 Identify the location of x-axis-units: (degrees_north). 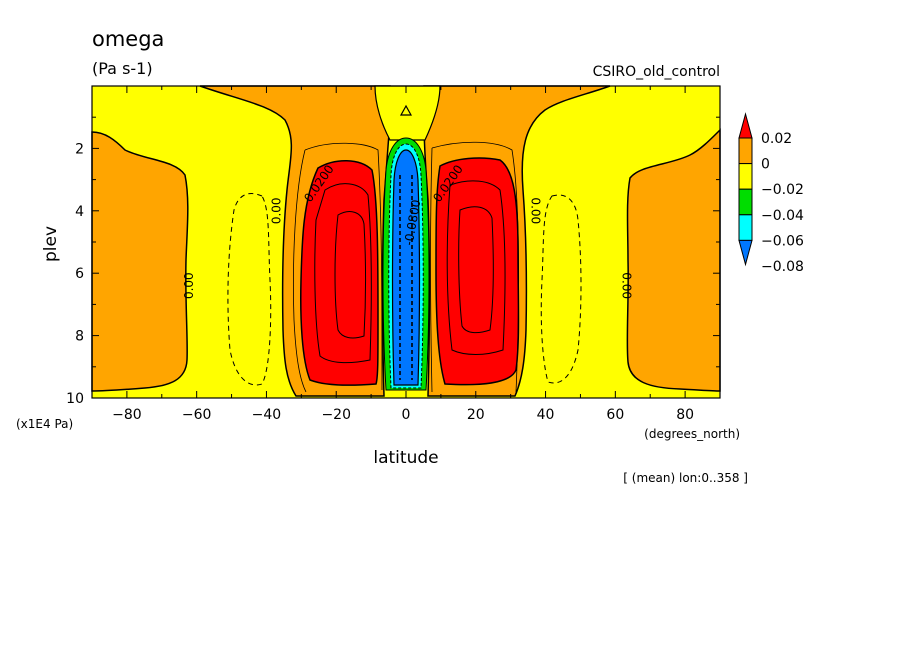
(692, 434).